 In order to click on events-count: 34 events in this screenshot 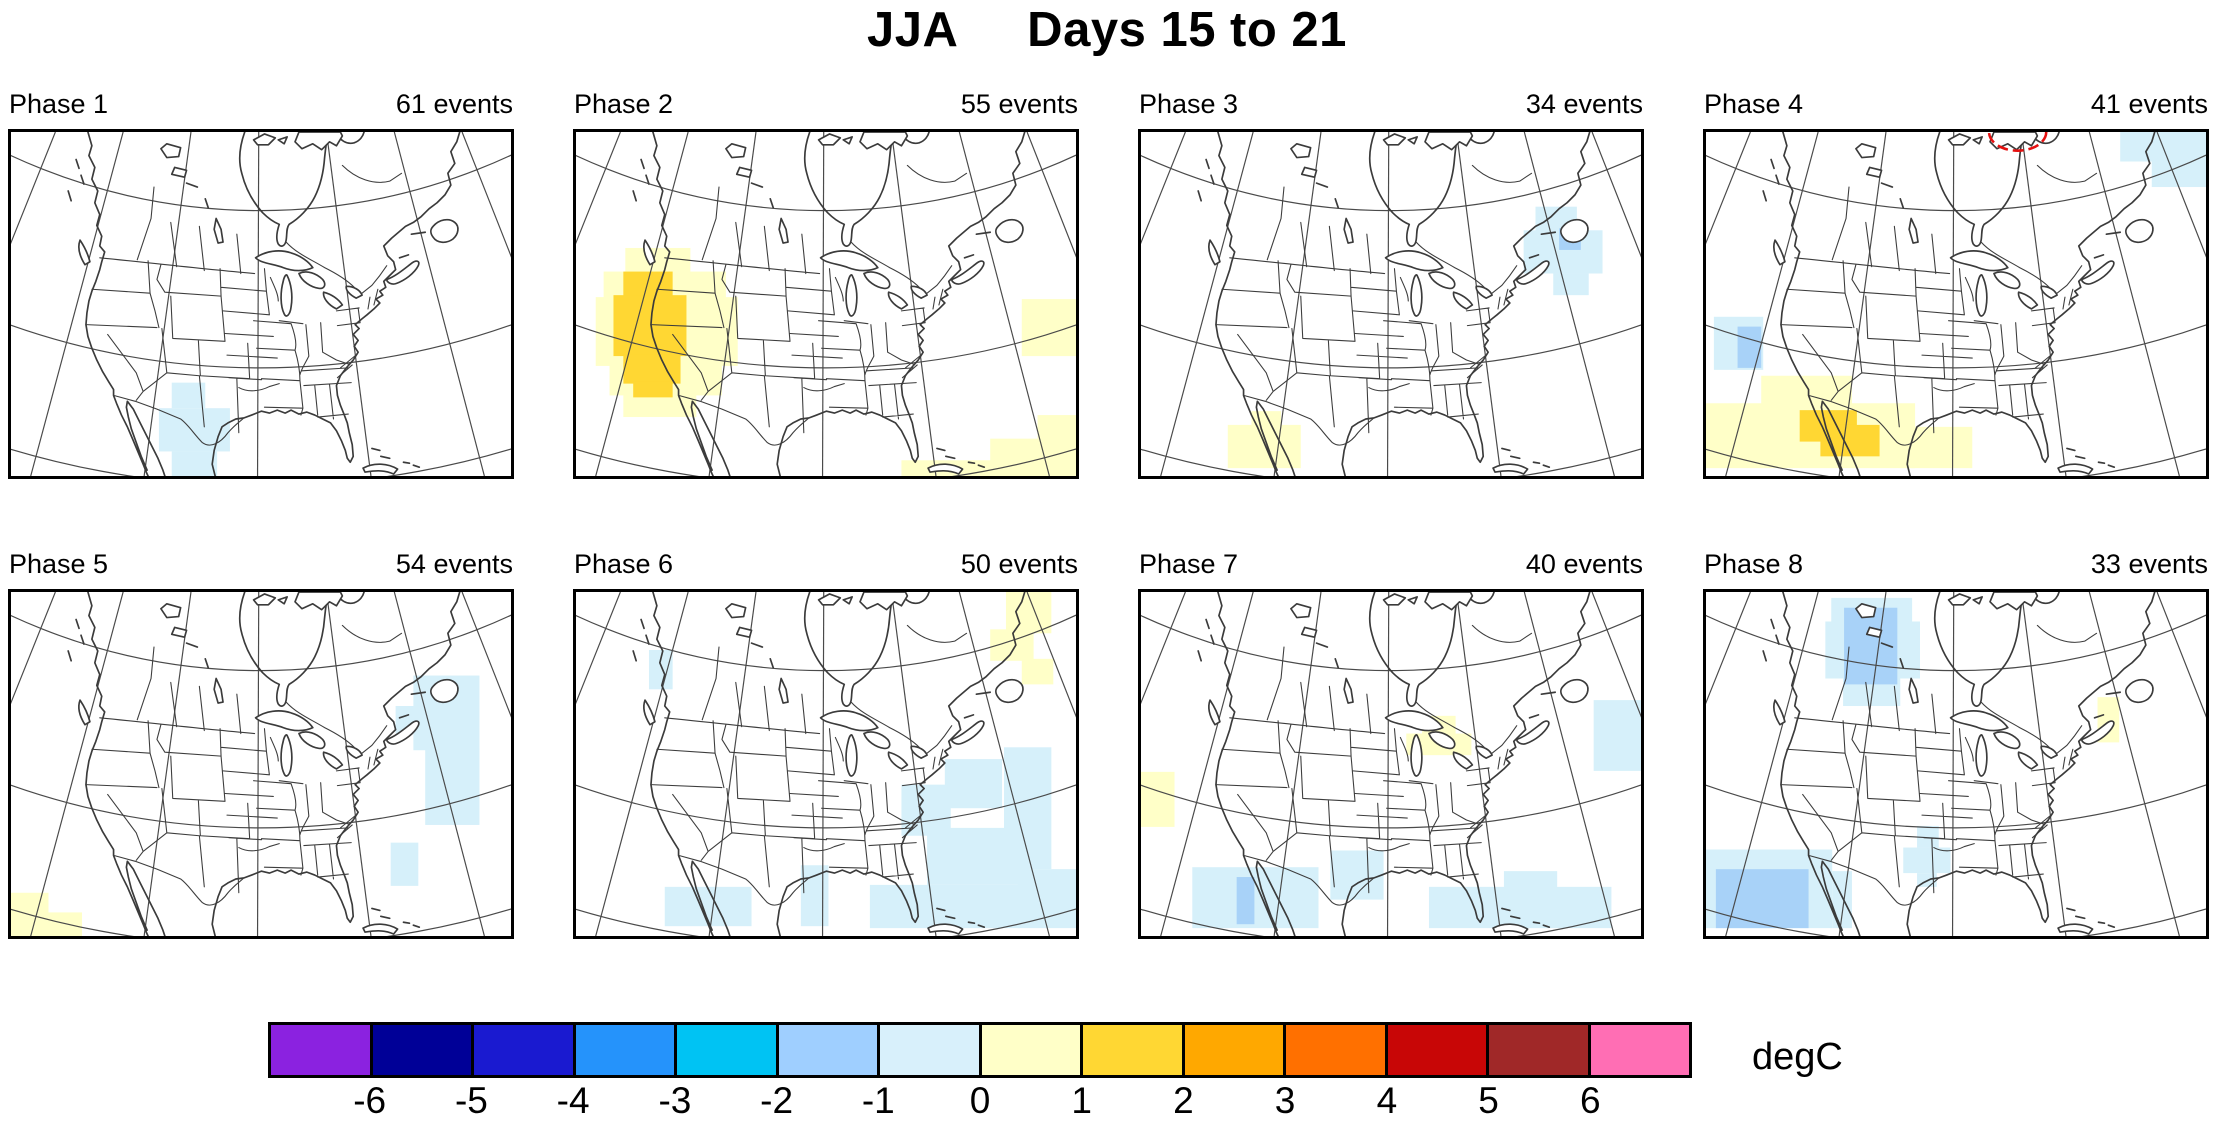, I will do `click(1584, 104)`.